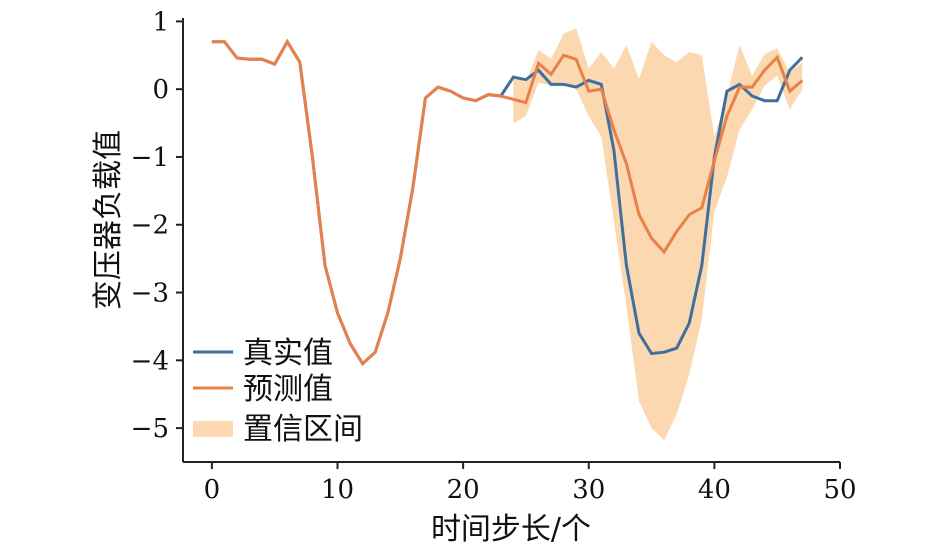 The image size is (945, 550). Describe the element at coordinates (150, 158) in the screenshot. I see `y-tick-label: −1` at that location.